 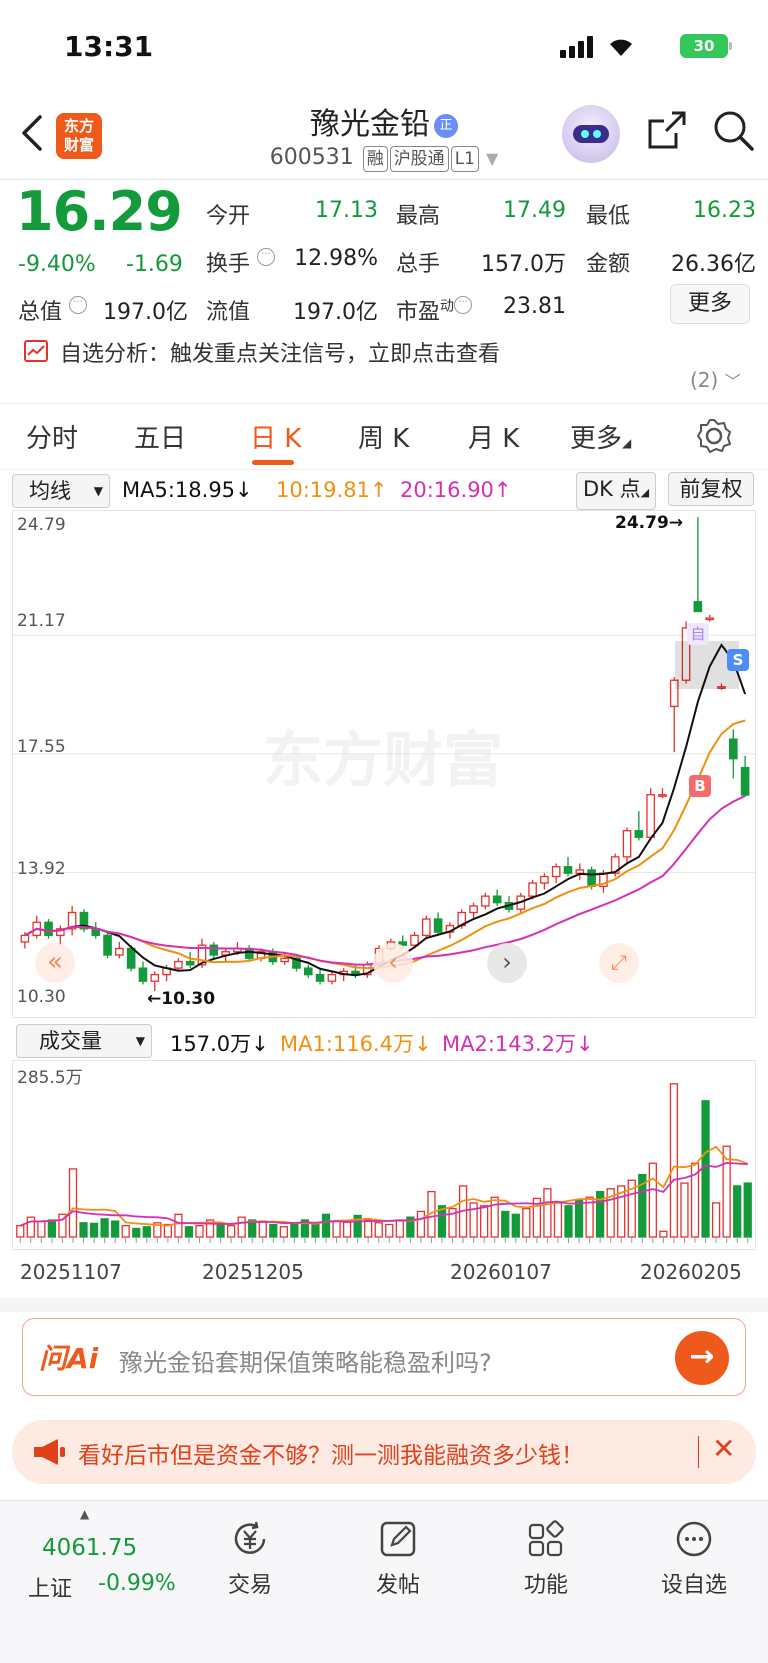 I want to click on arrow-right-icon: →, so click(x=702, y=1358).